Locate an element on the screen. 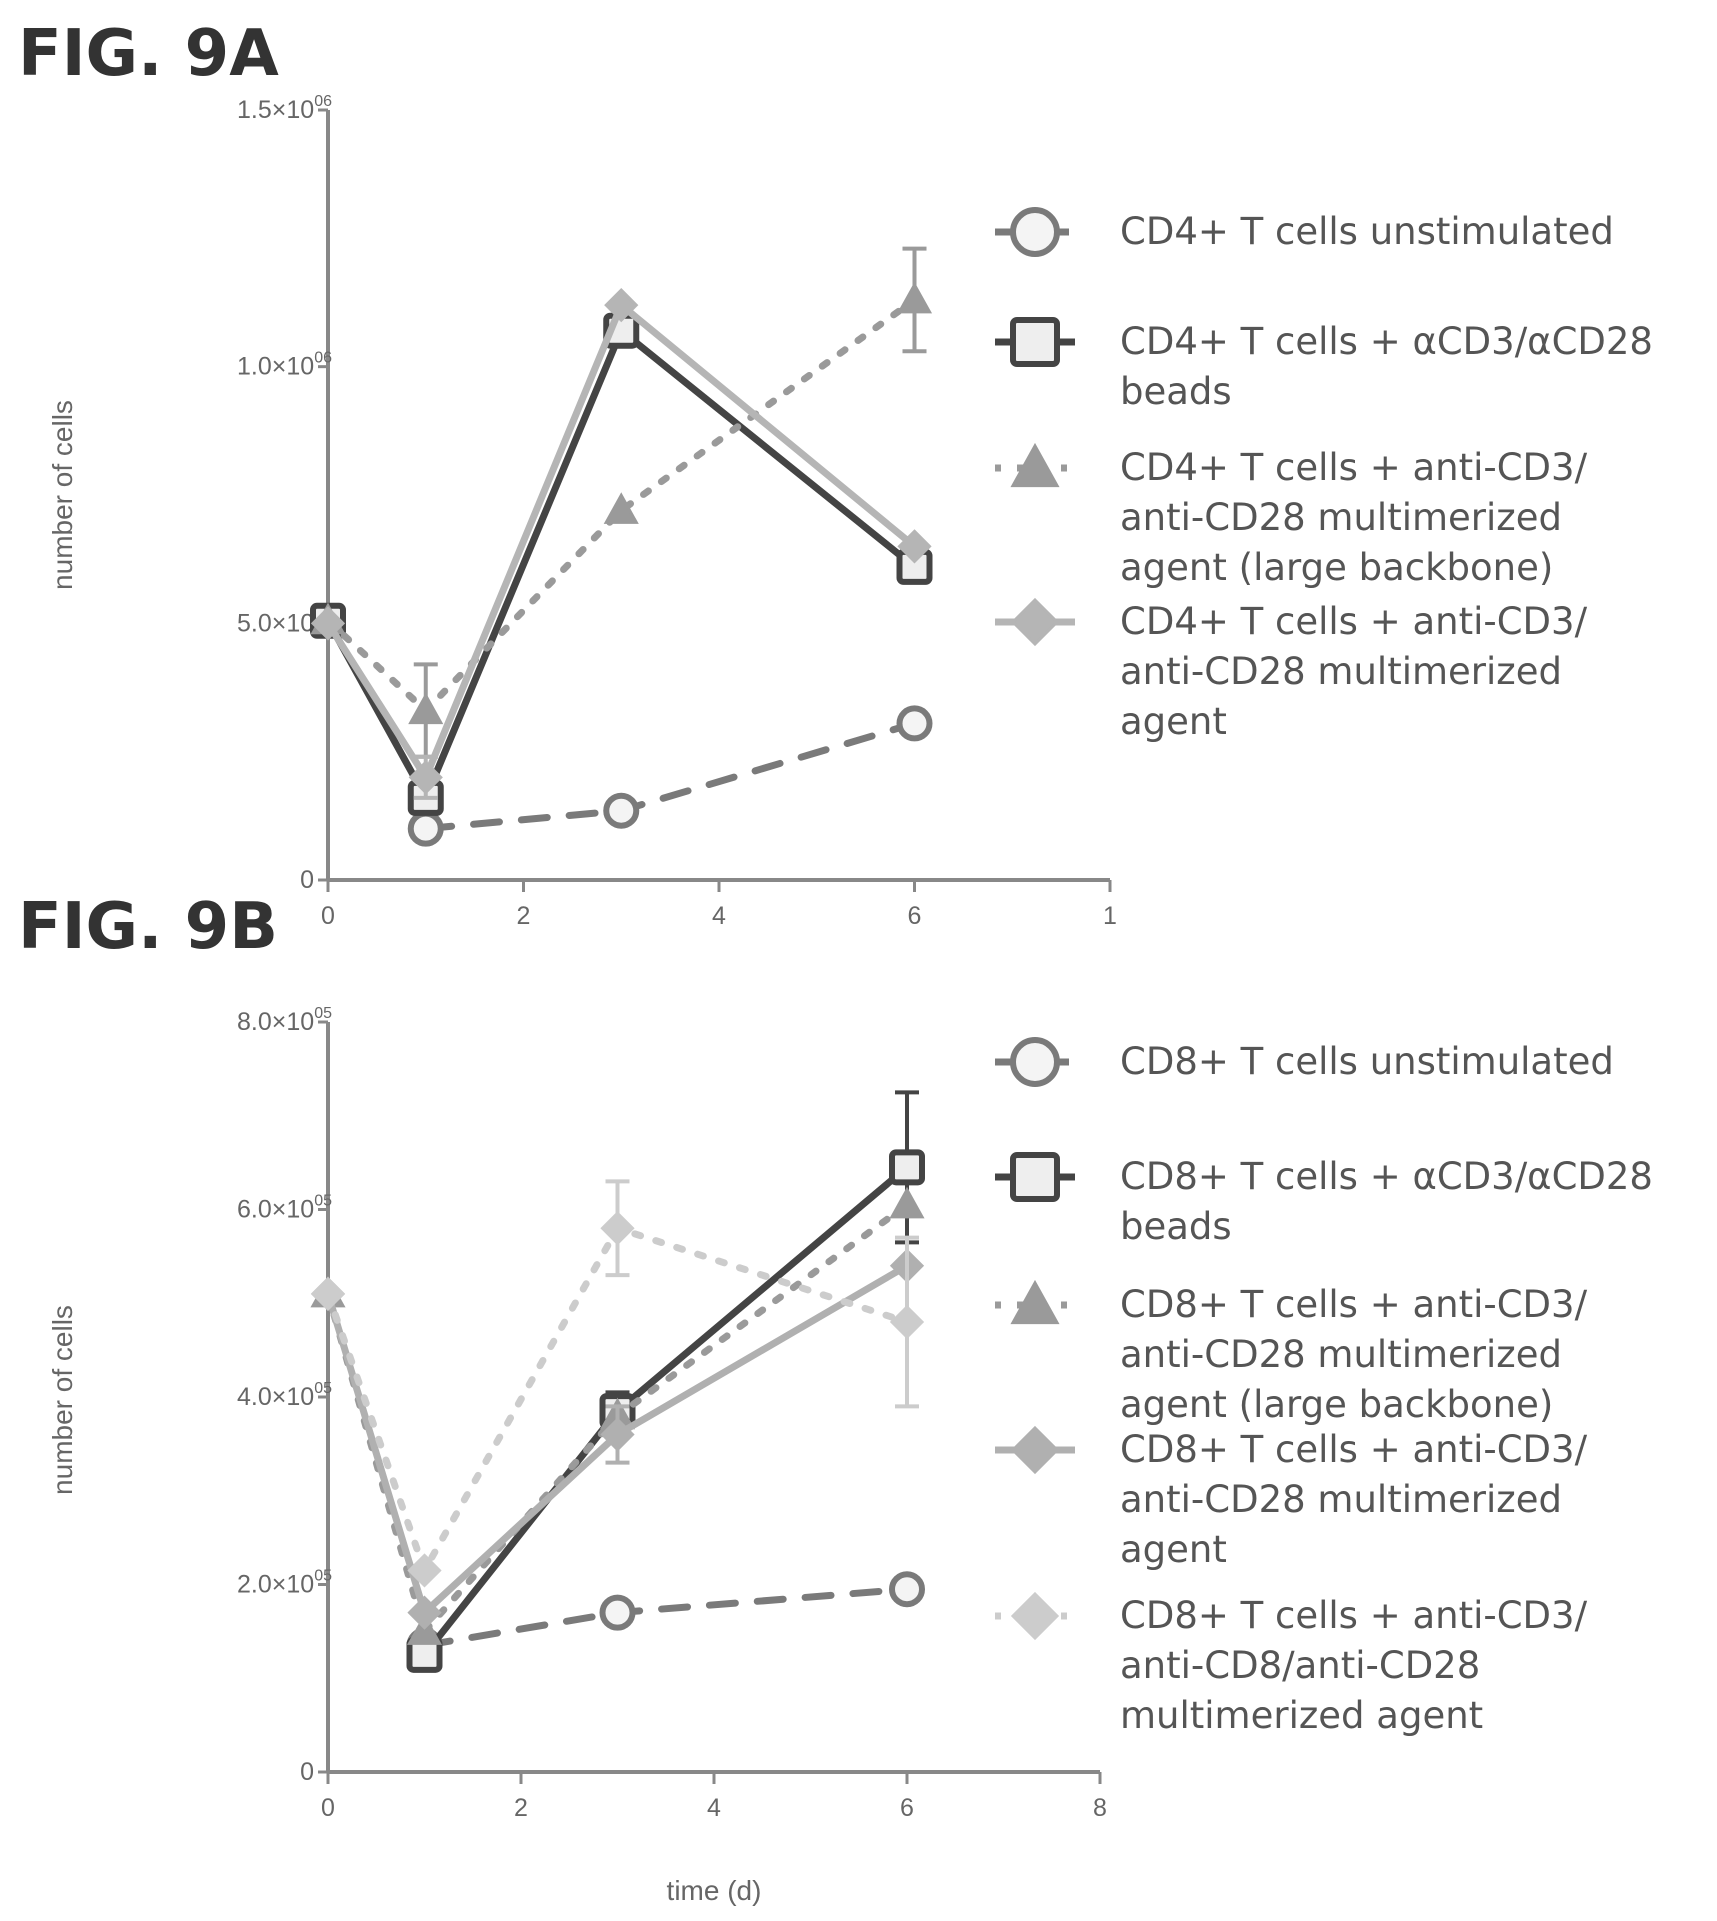 This screenshot has height=1921, width=1717. y-tick-label: 4.0×1005 is located at coordinates (284, 1395).